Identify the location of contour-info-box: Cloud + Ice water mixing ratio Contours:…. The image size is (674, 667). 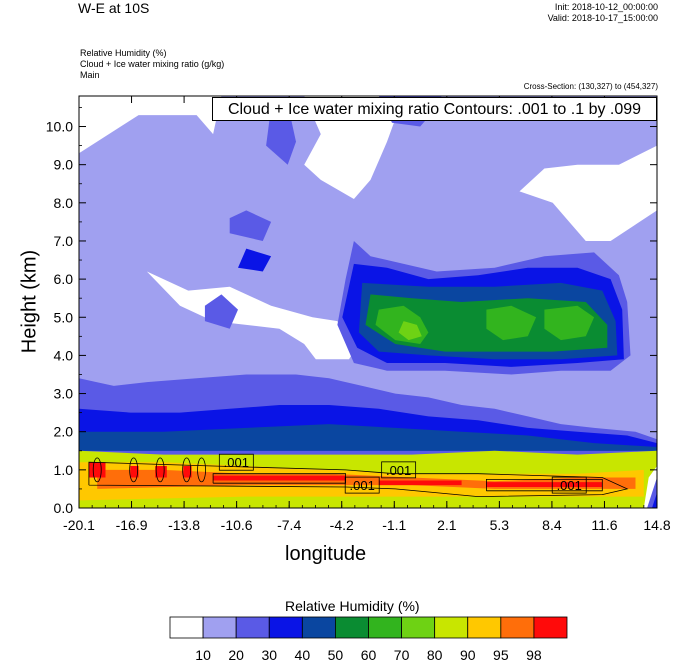
(434, 109).